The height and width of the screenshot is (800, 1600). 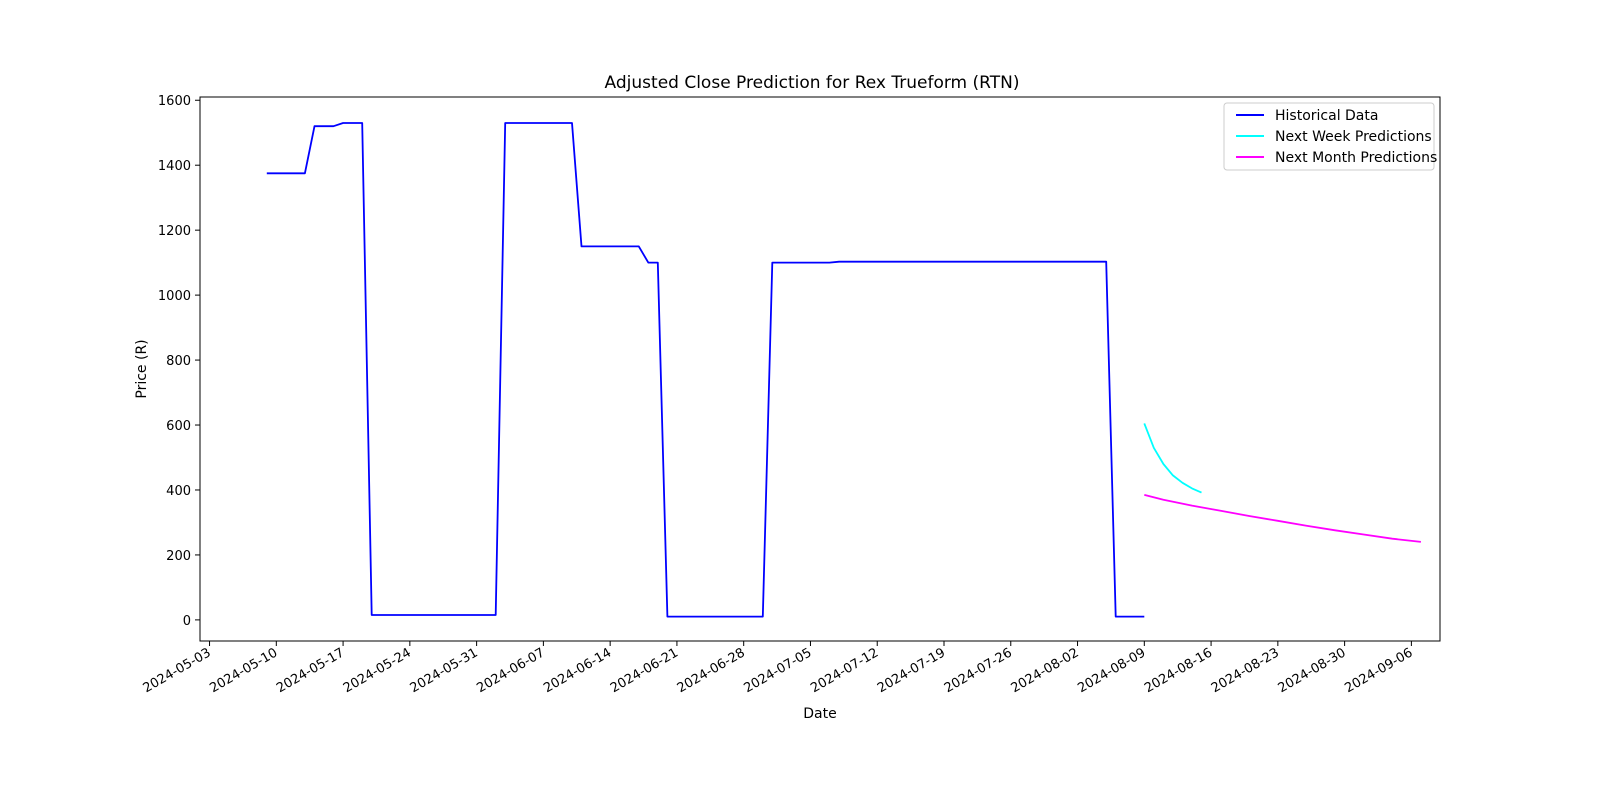 What do you see at coordinates (510, 670) in the screenshot?
I see `x-tick-label: 2024-06-07` at bounding box center [510, 670].